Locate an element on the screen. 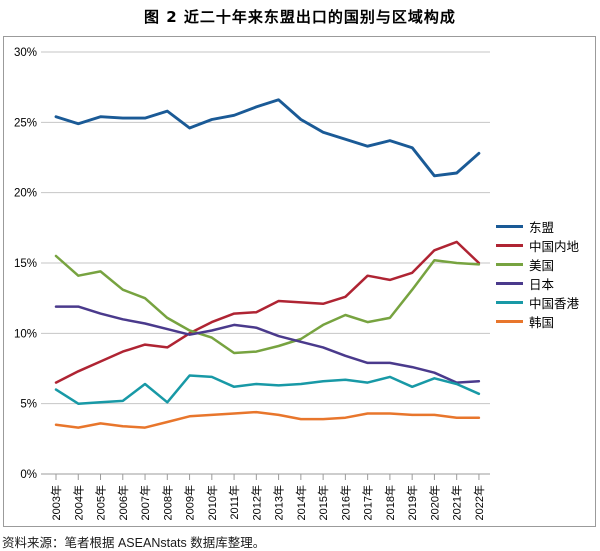  legend-item-asean: 东盟 is located at coordinates (546, 226).